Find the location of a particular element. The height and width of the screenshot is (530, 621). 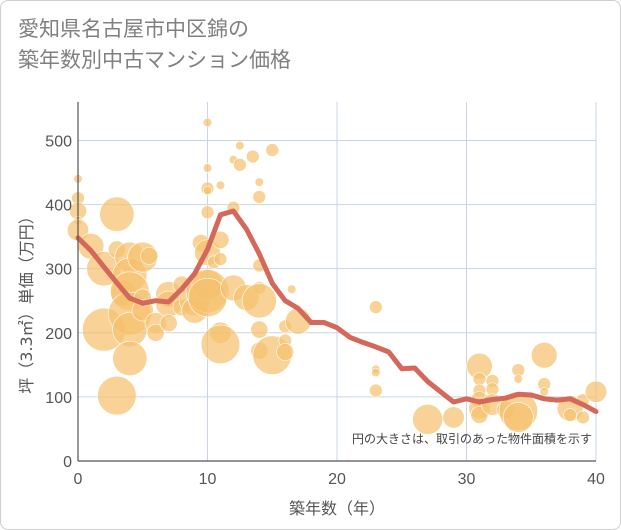

x-axis-label: 築年数（年） is located at coordinates (337, 508).